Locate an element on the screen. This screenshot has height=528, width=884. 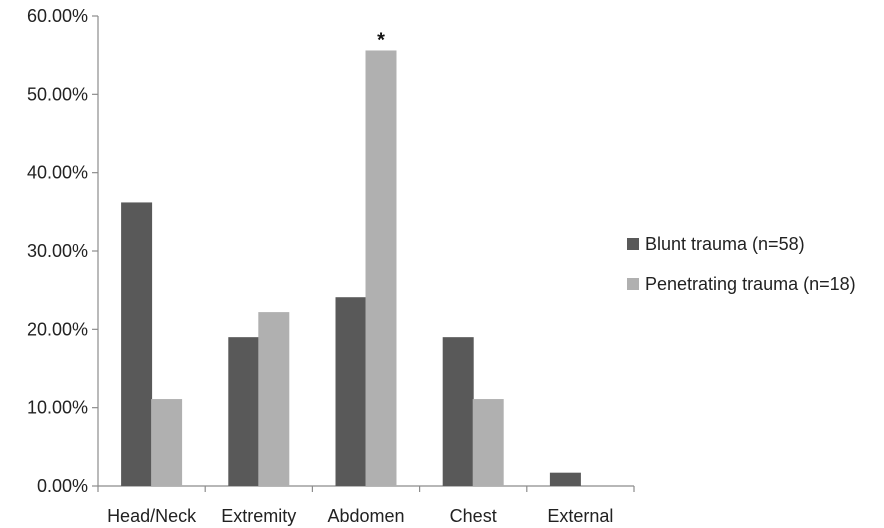
y-tick-label: 10.00% is located at coordinates (57, 408).